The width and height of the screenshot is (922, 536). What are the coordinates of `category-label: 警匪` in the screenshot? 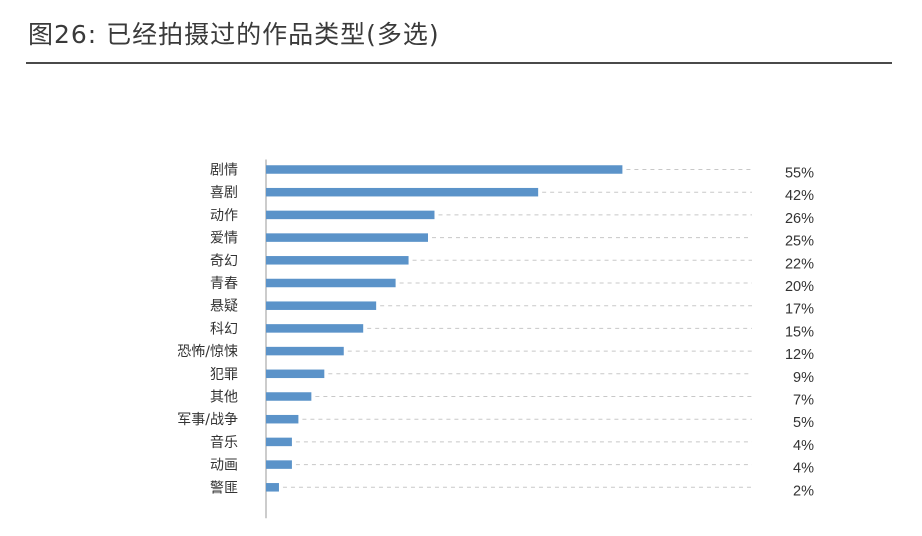 It's located at (224, 488).